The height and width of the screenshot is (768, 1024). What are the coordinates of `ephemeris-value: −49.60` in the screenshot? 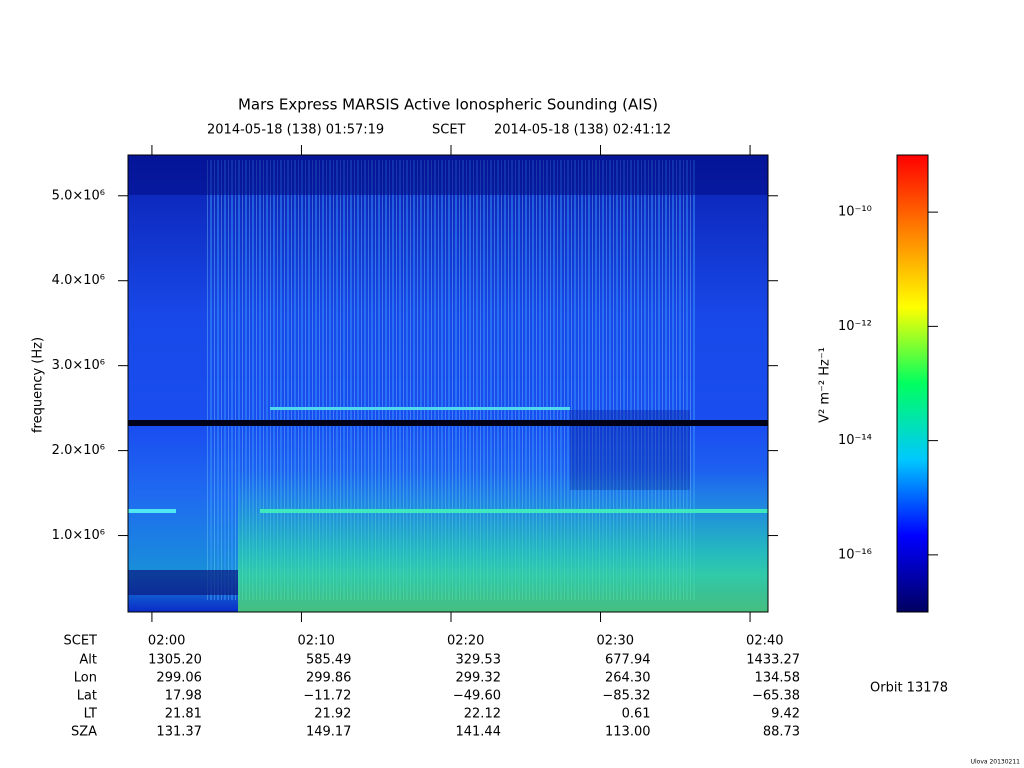 It's located at (477, 696).